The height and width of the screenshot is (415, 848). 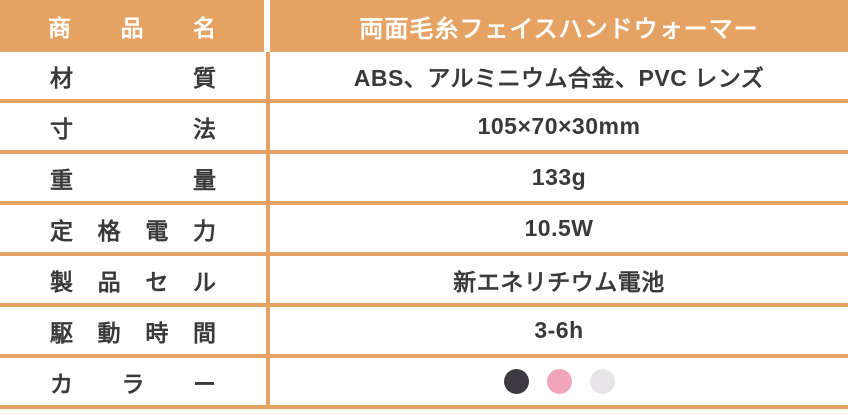 I want to click on battery-cell-label: 製品セル, so click(x=135, y=279).